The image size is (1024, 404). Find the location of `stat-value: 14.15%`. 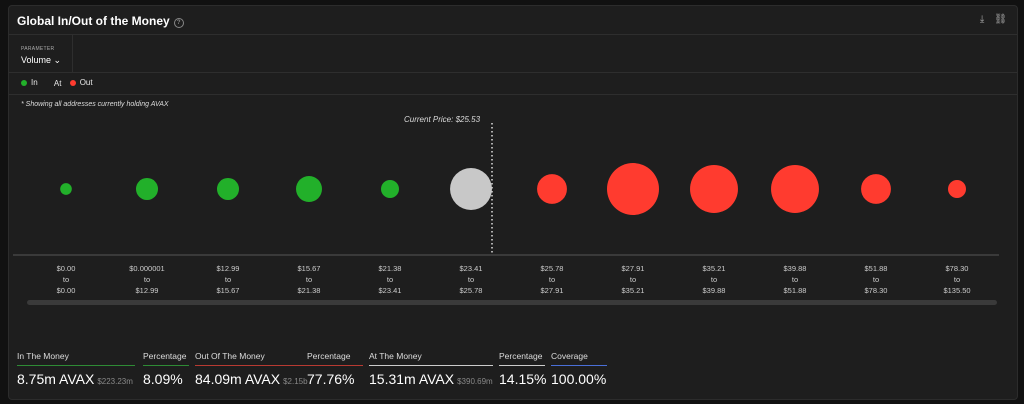

stat-value: 14.15% is located at coordinates (523, 379).